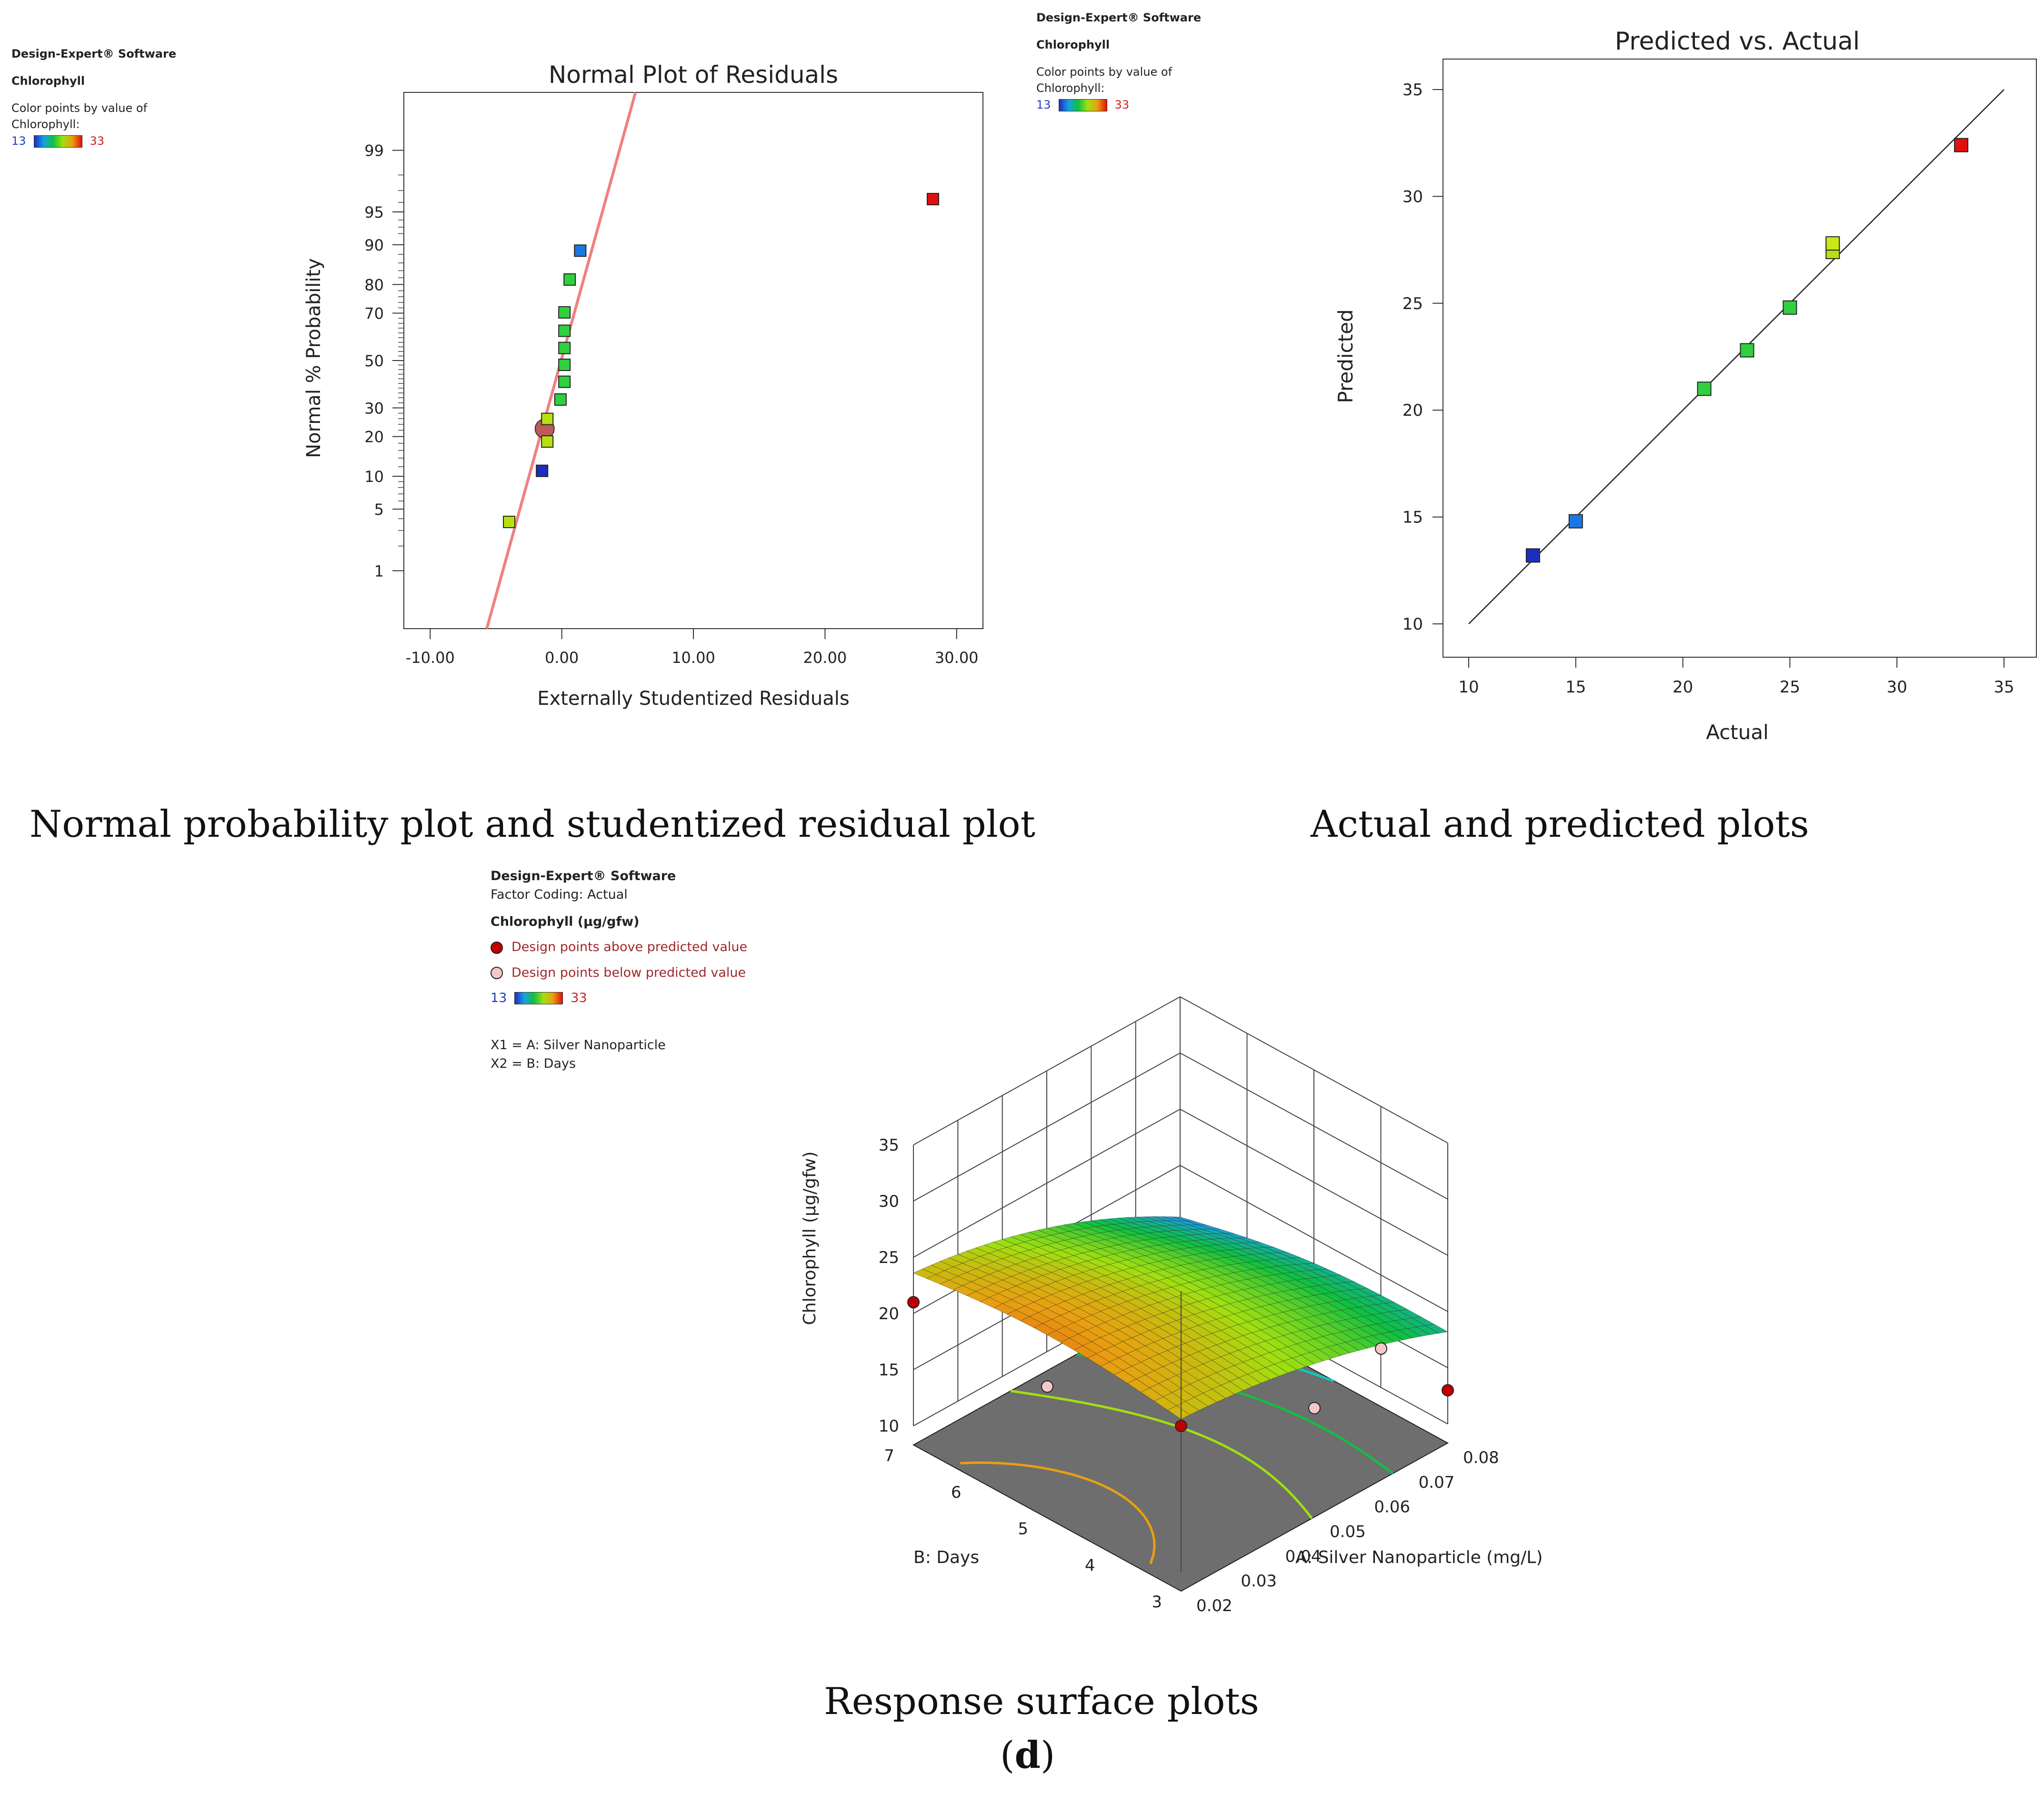 The image size is (2044, 1794). Describe the element at coordinates (889, 1145) in the screenshot. I see `surface-z-tick-label: 35` at that location.